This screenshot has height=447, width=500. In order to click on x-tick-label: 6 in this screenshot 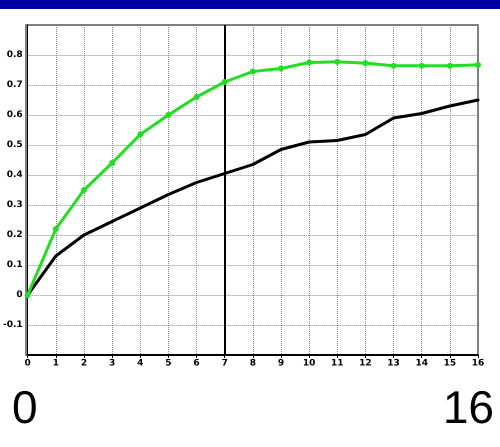, I will do `click(196, 363)`.